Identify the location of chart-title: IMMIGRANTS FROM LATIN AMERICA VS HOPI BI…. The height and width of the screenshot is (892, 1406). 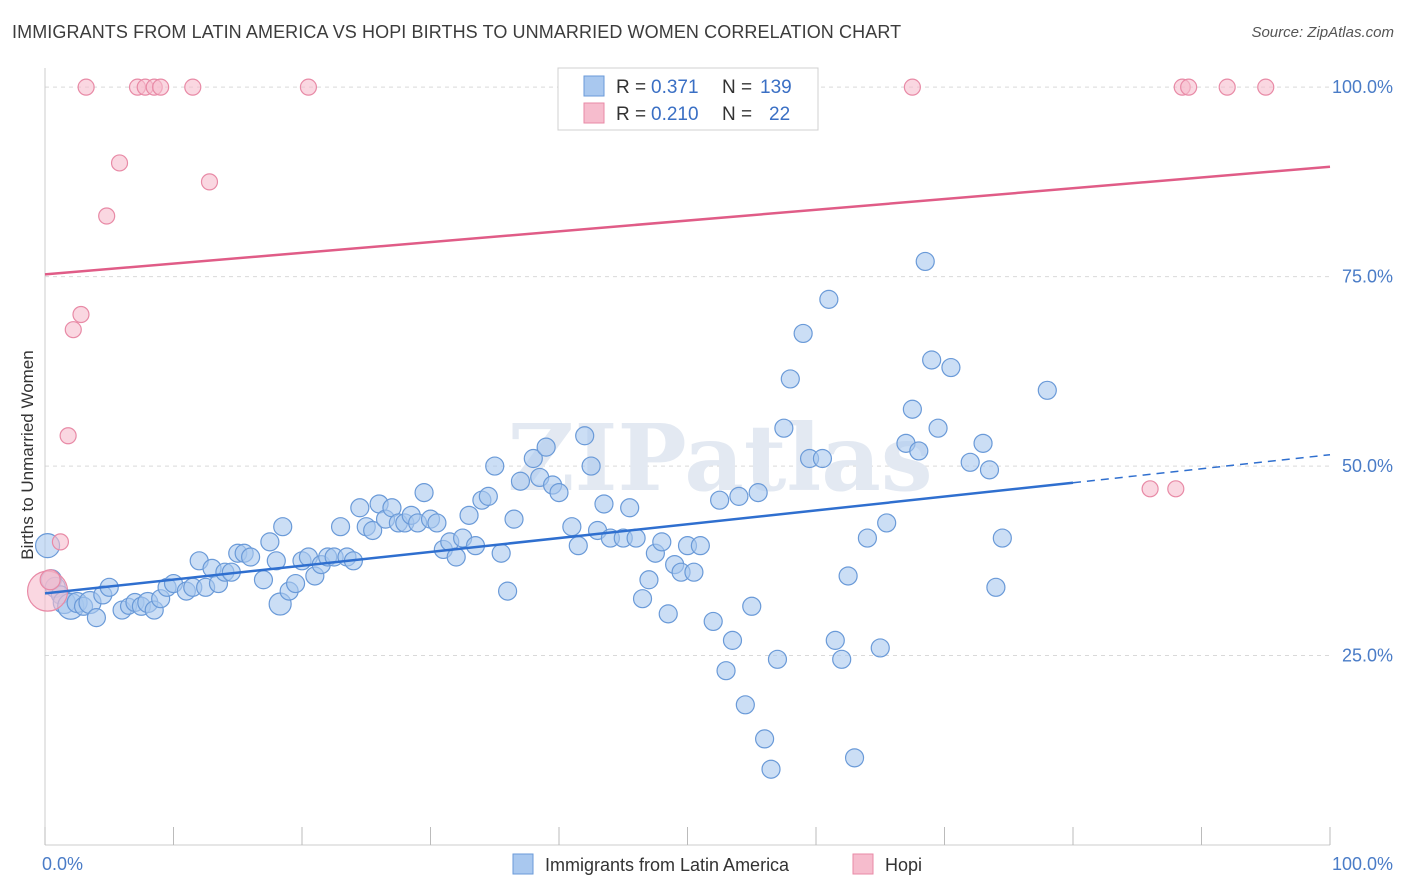
(457, 32).